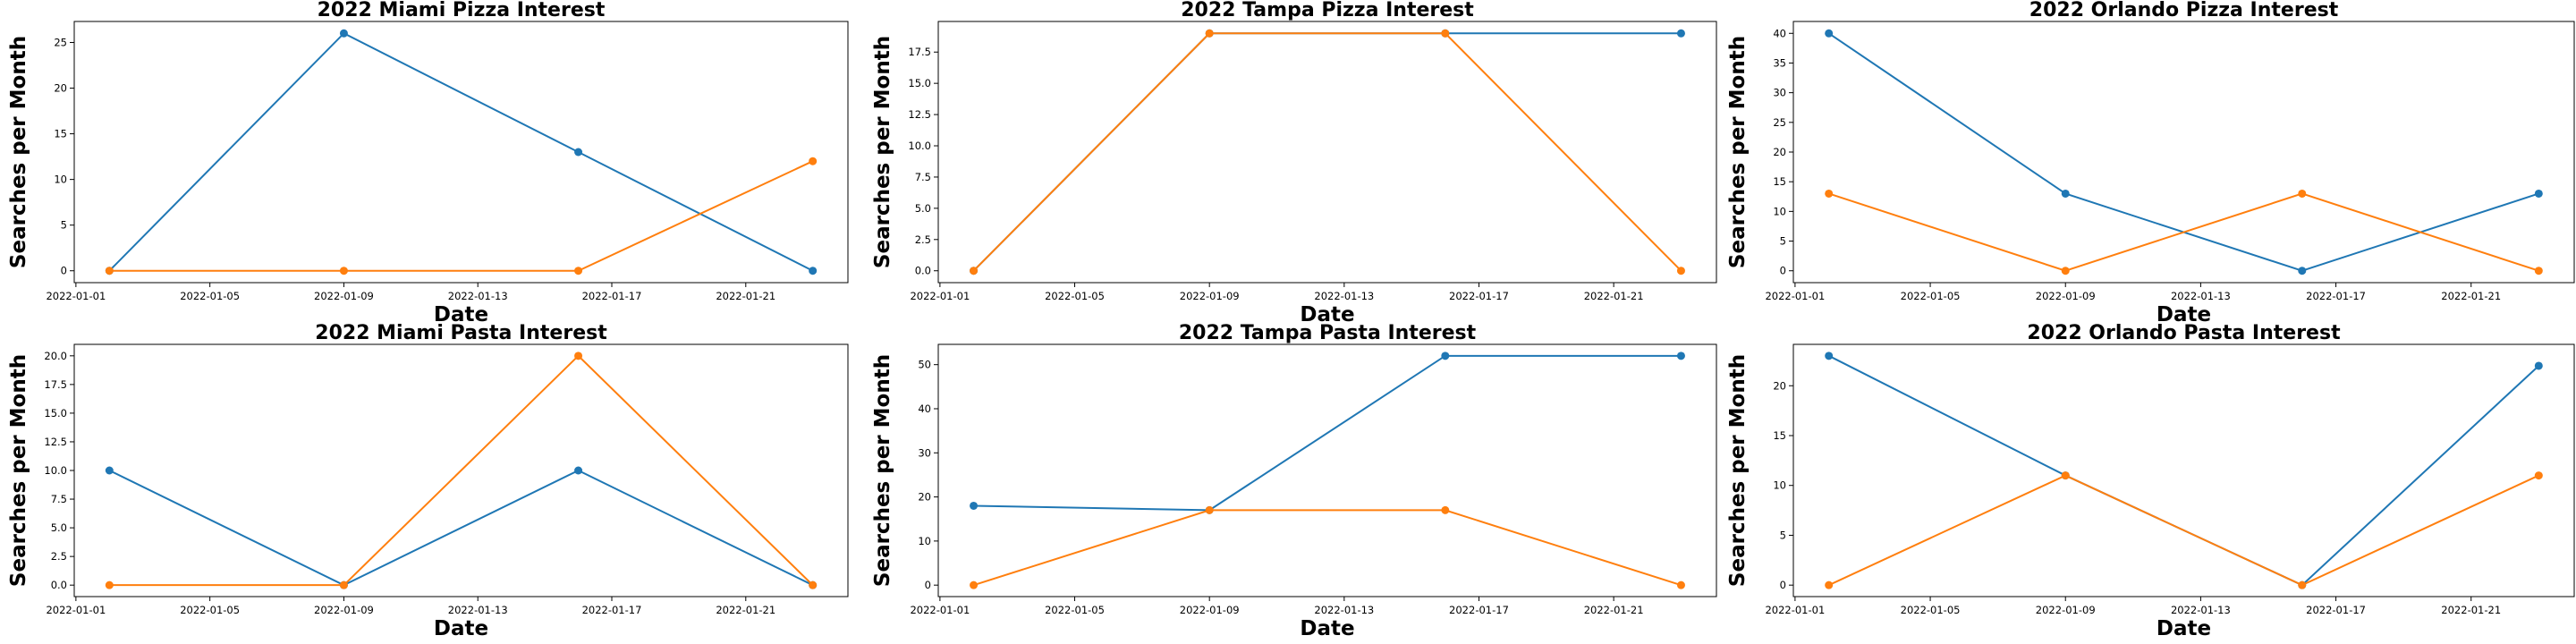 This screenshot has height=644, width=2576. What do you see at coordinates (59, 527) in the screenshot?
I see `y-tick-label: 5.0` at bounding box center [59, 527].